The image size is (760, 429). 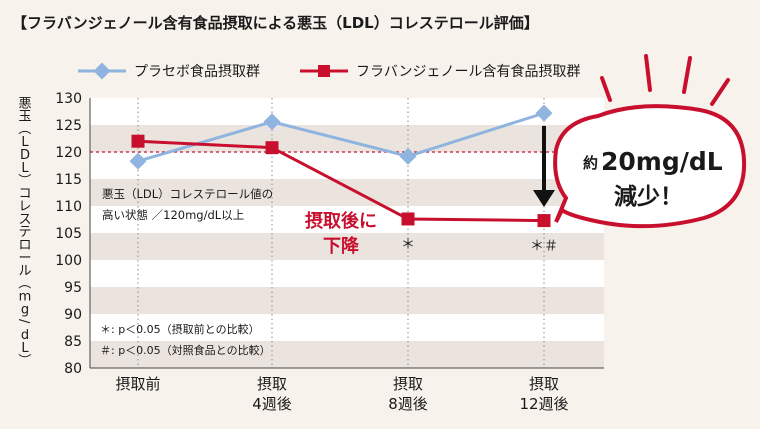 I want to click on callout-value: 20mg/dL, so click(x=662, y=161).